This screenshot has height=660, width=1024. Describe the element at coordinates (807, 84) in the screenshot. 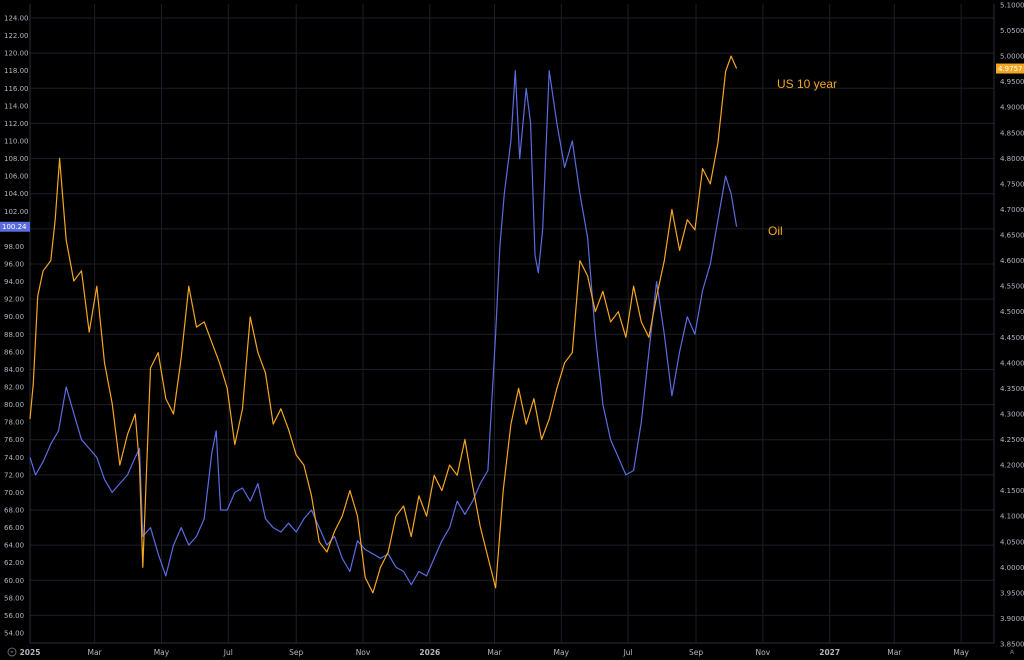

I see `series-label-us-10-year: US 10 year` at that location.